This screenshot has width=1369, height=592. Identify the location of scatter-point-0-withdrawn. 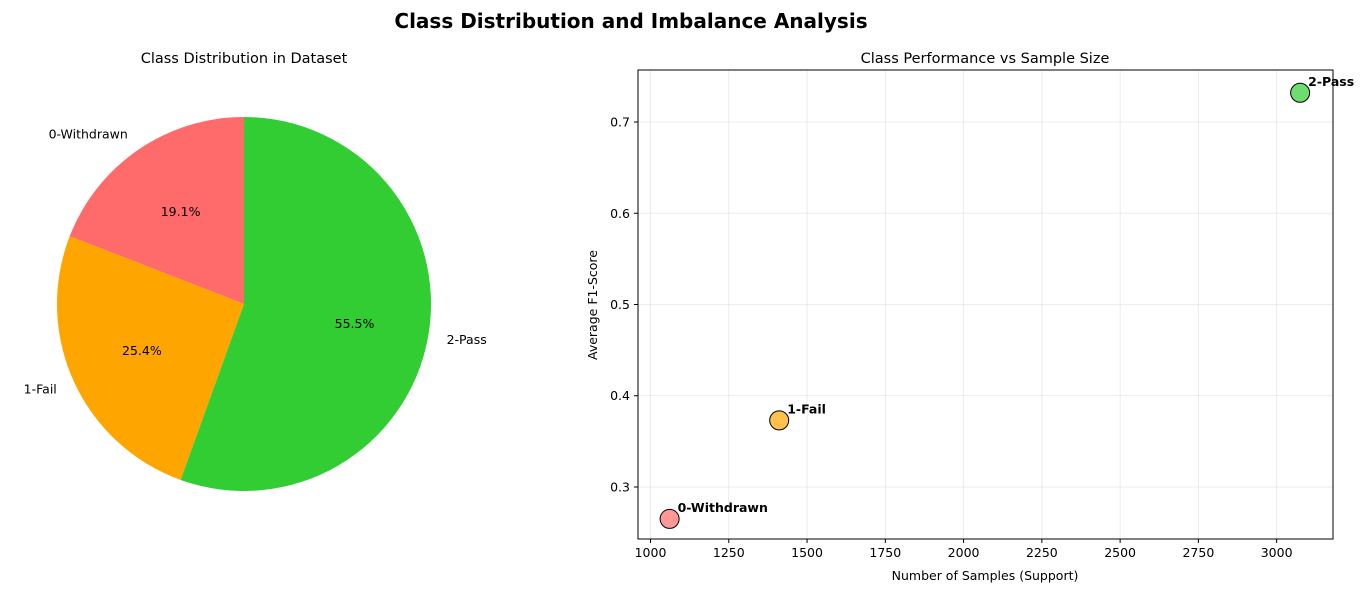
(669, 518).